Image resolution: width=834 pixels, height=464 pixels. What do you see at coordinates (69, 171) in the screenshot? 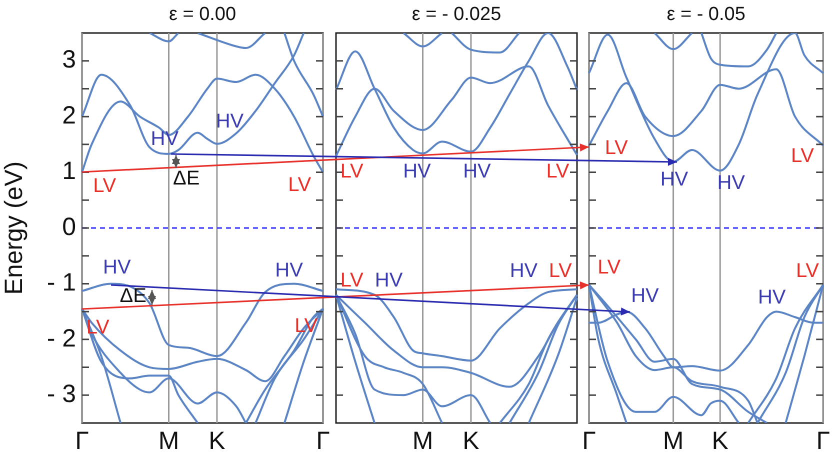
I see `y-tick-label: 1` at bounding box center [69, 171].